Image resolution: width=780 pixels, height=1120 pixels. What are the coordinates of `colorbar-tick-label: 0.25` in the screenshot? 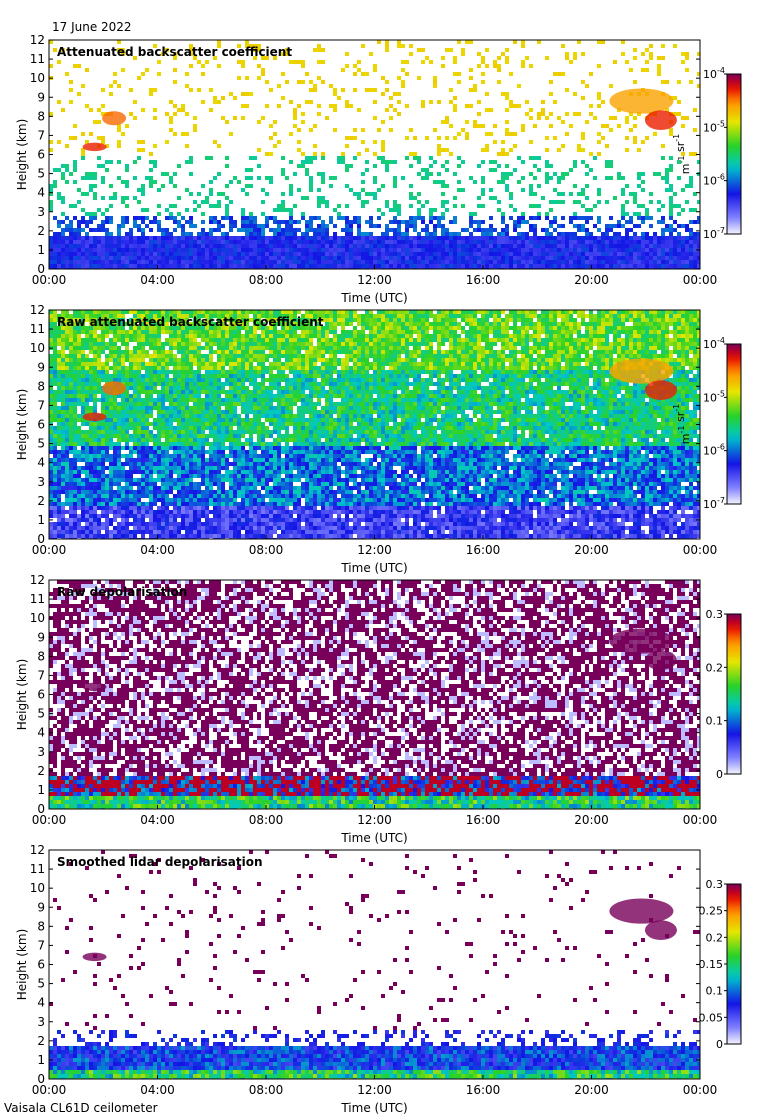 It's located at (711, 911).